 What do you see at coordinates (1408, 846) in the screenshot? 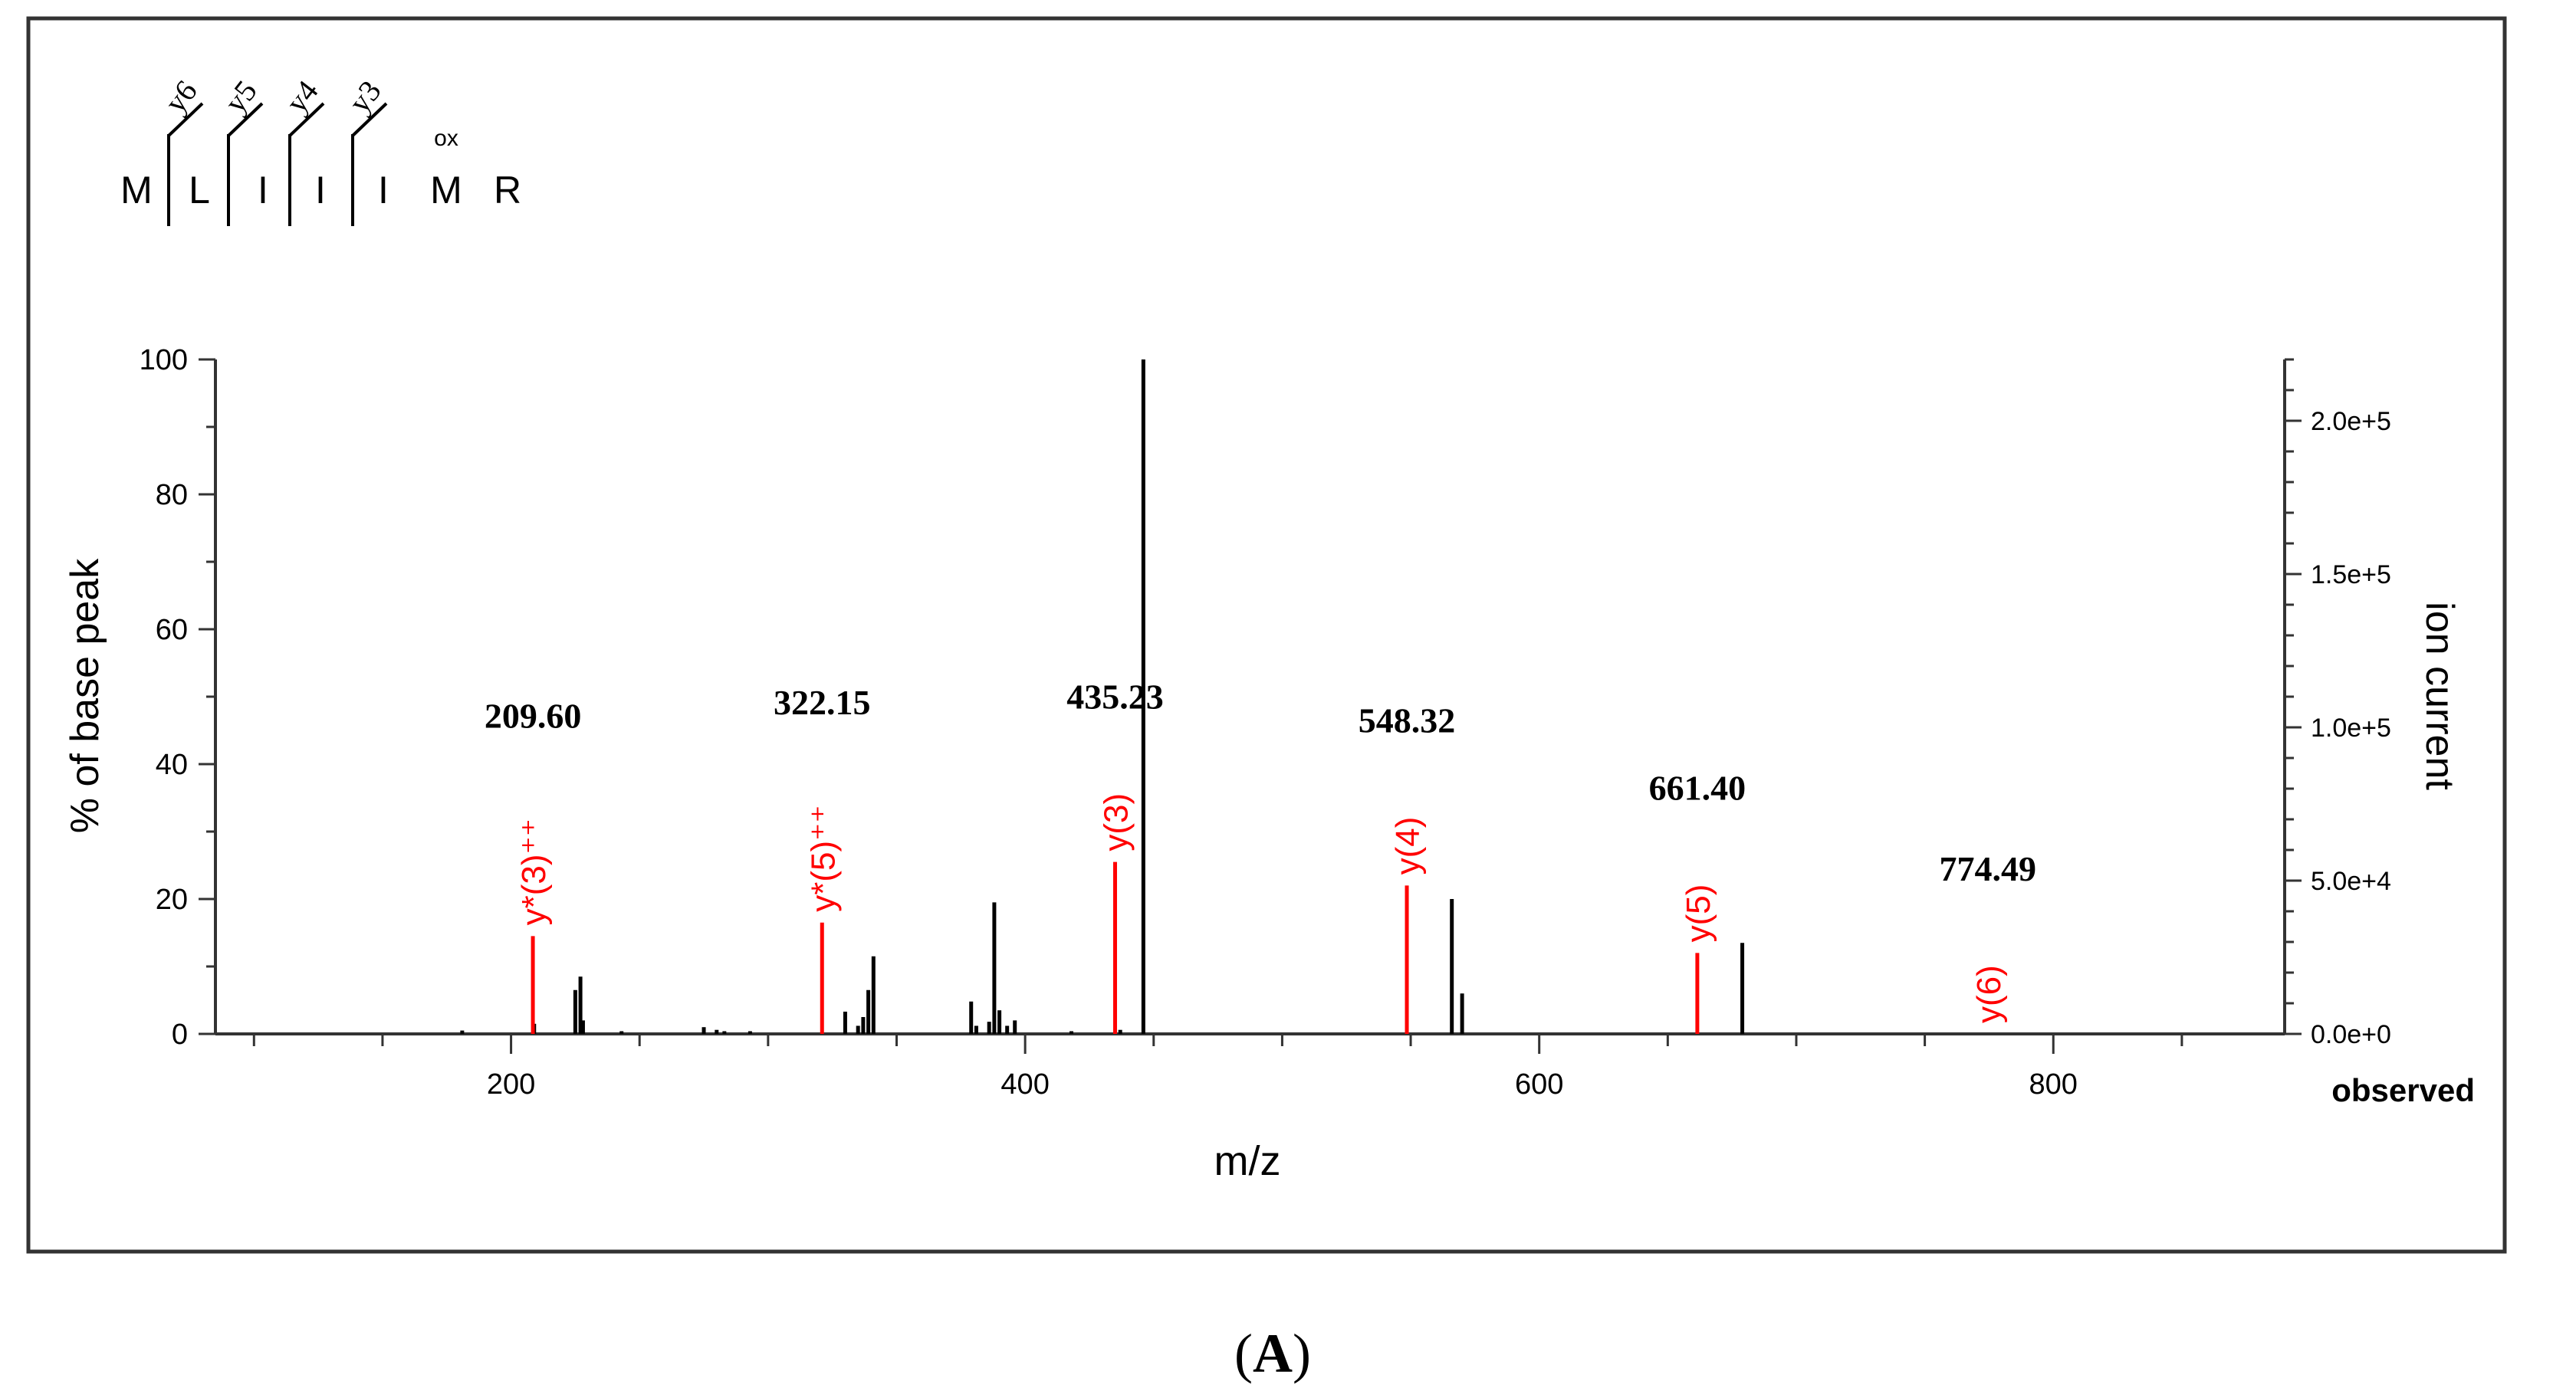
I see `annotated-peak-ion-label: y(4)` at bounding box center [1408, 846].